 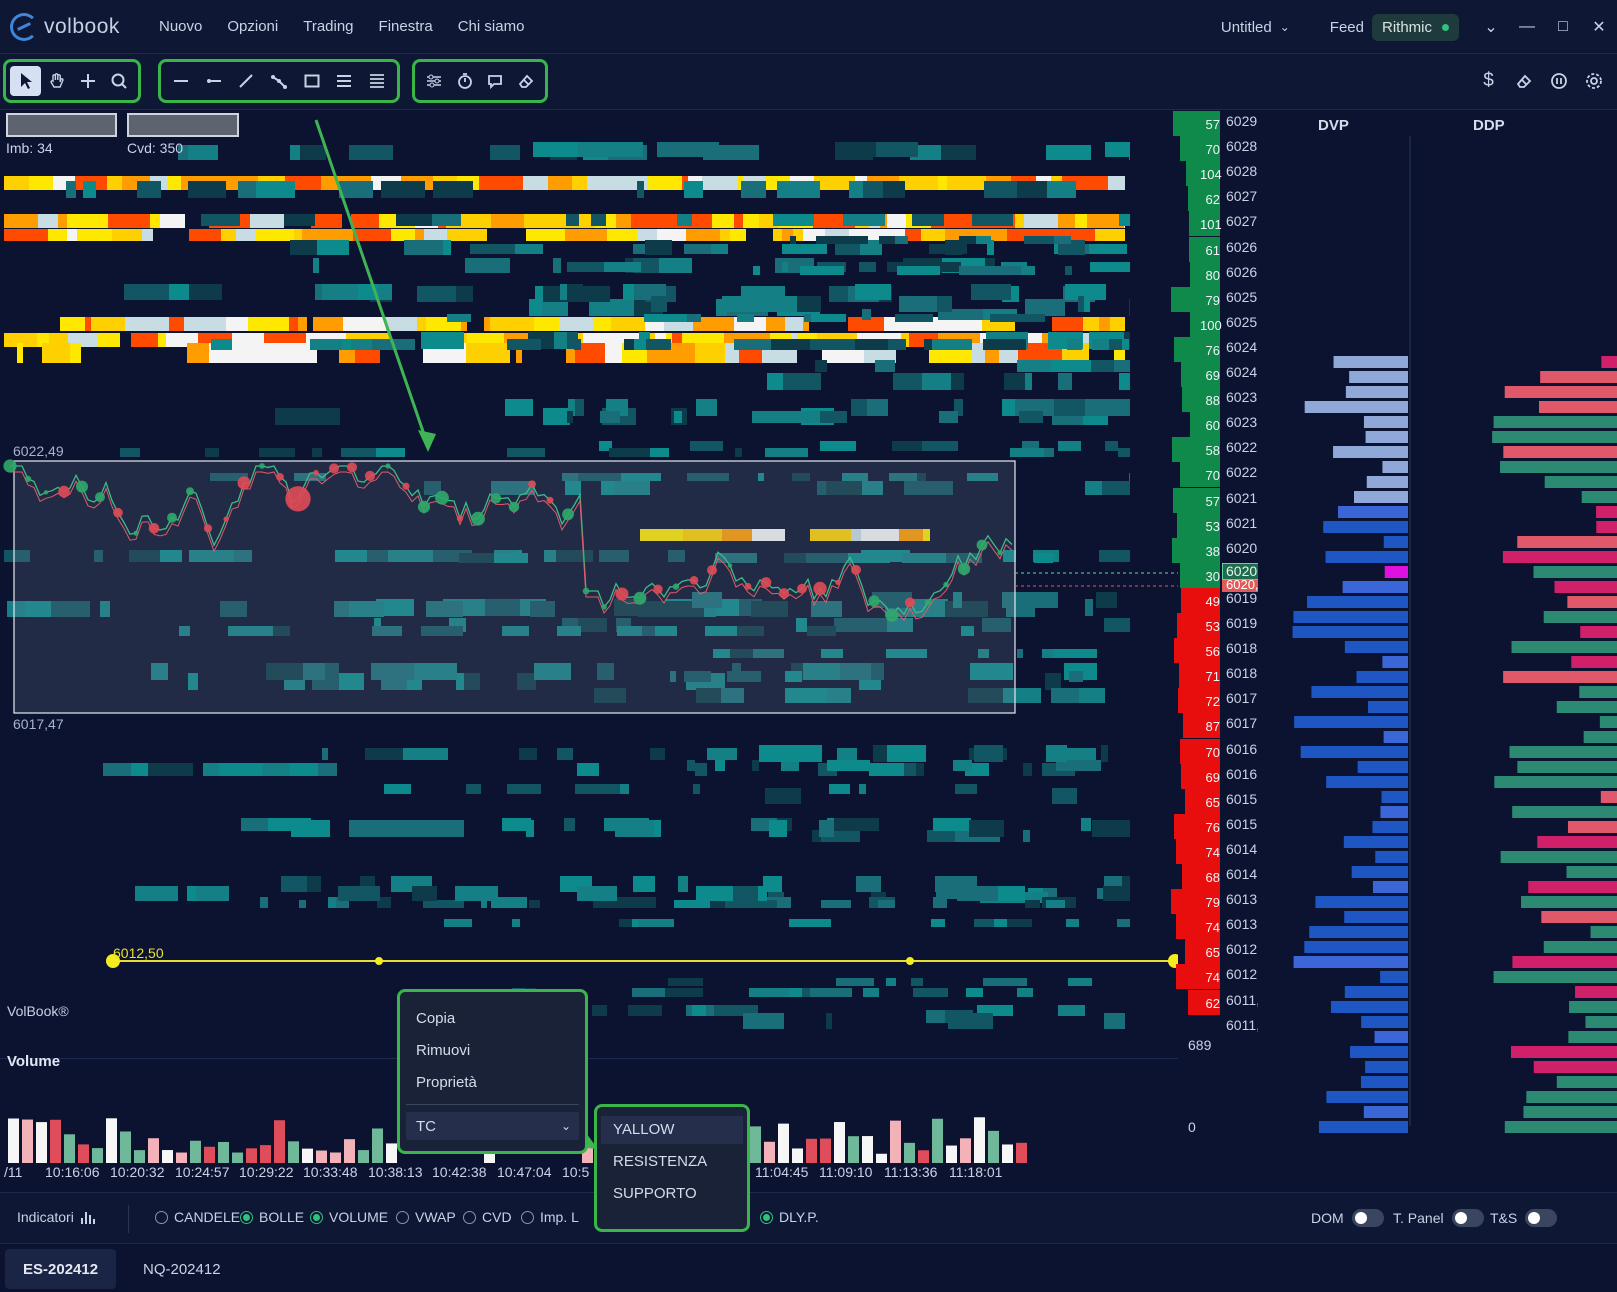 What do you see at coordinates (1415, 27) in the screenshot?
I see `feed-provider-badge: Rithmic` at bounding box center [1415, 27].